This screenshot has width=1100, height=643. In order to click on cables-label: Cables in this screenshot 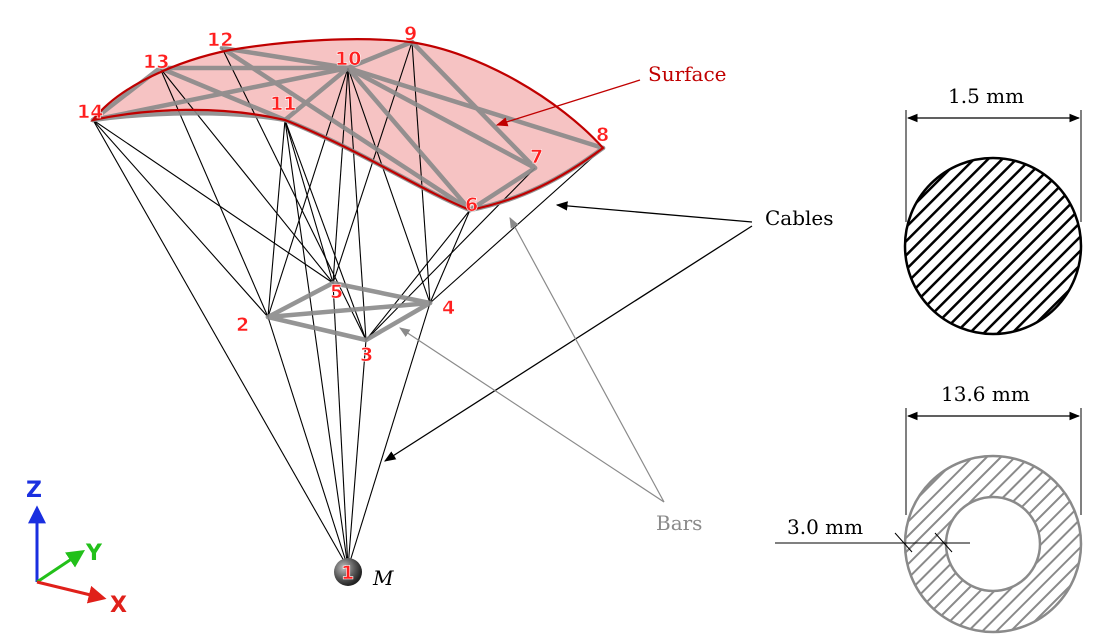, I will do `click(799, 218)`.